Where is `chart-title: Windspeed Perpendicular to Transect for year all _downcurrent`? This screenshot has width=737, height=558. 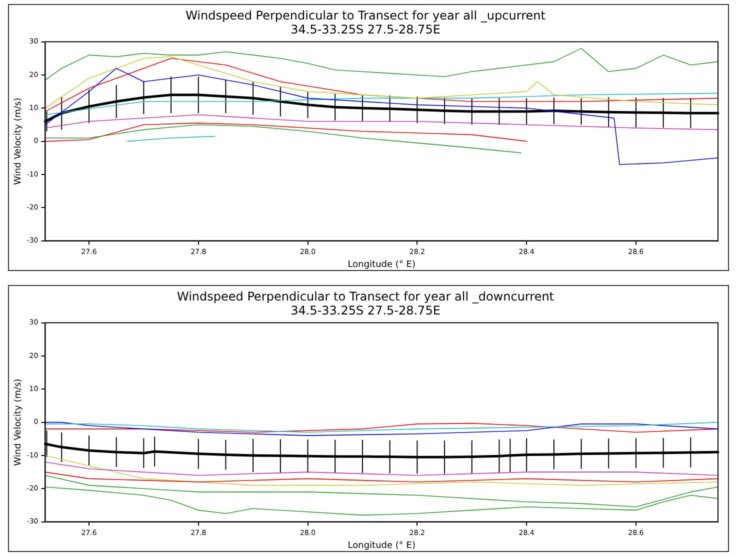
chart-title: Windspeed Perpendicular to Transect for year all _downcurrent is located at coordinates (365, 296).